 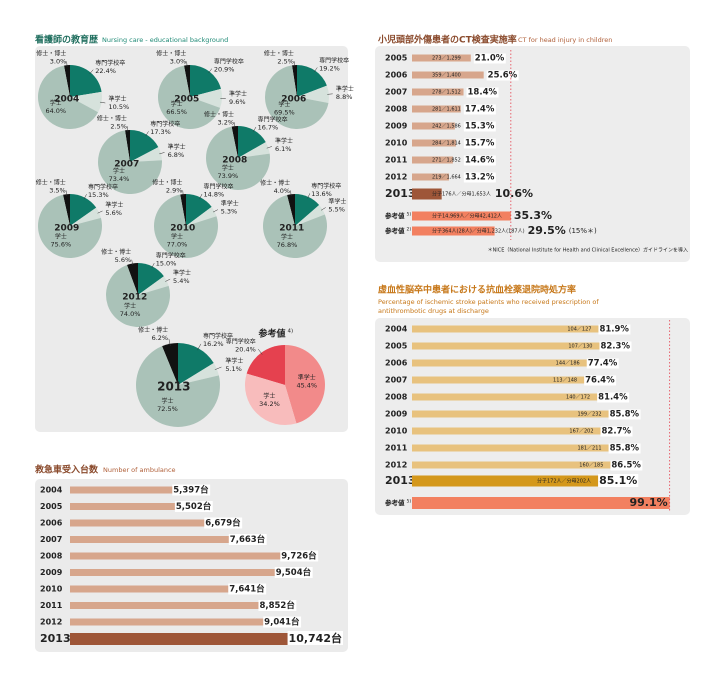 What do you see at coordinates (480, 110) in the screenshot?
I see `value-label: 17.4%` at bounding box center [480, 110].